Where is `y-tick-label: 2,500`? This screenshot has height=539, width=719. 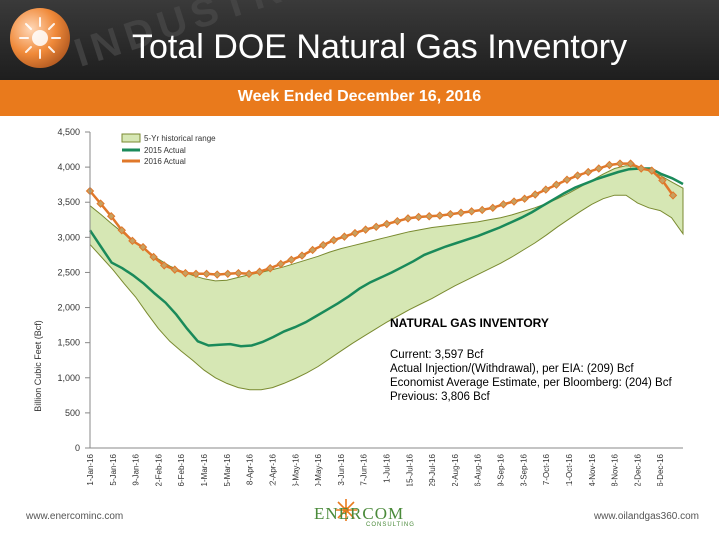 y-tick-label: 2,500 is located at coordinates (68, 272).